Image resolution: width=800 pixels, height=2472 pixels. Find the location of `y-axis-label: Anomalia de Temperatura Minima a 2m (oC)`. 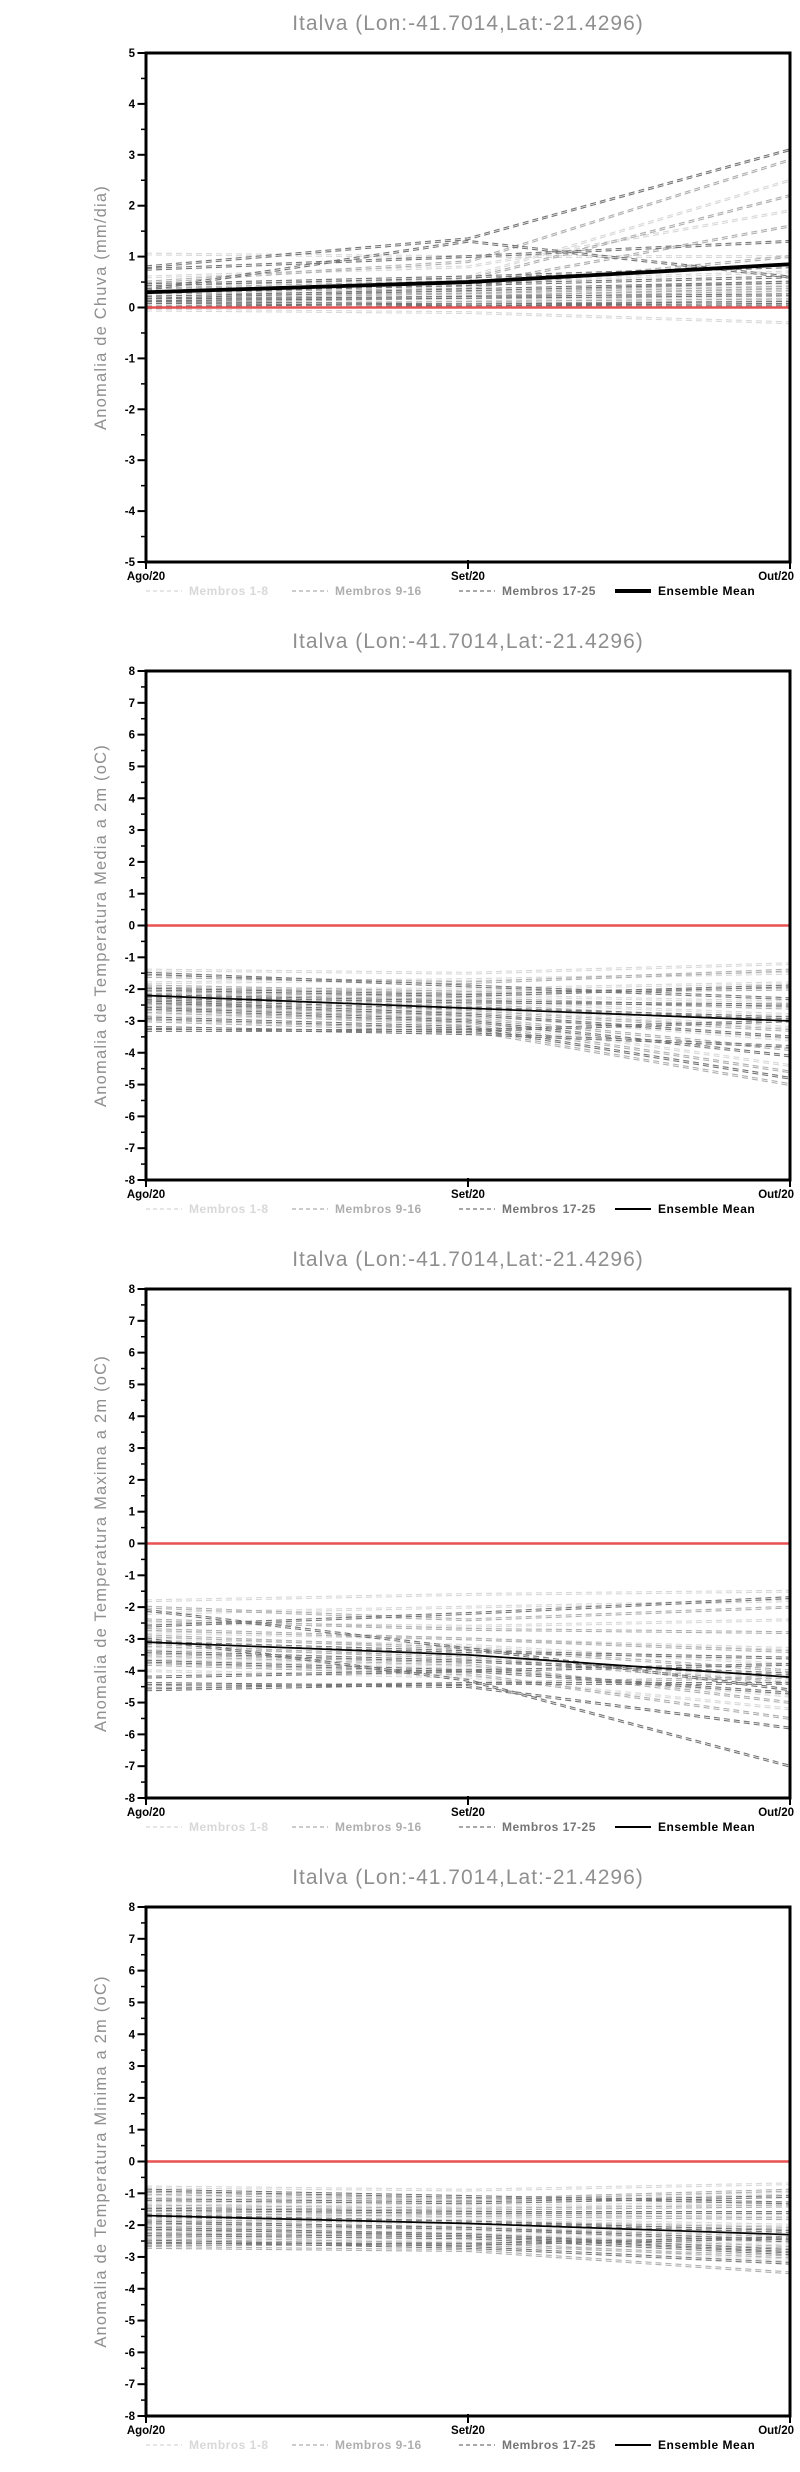

y-axis-label: Anomalia de Temperatura Minima a 2m (oC) is located at coordinates (101, 2161).